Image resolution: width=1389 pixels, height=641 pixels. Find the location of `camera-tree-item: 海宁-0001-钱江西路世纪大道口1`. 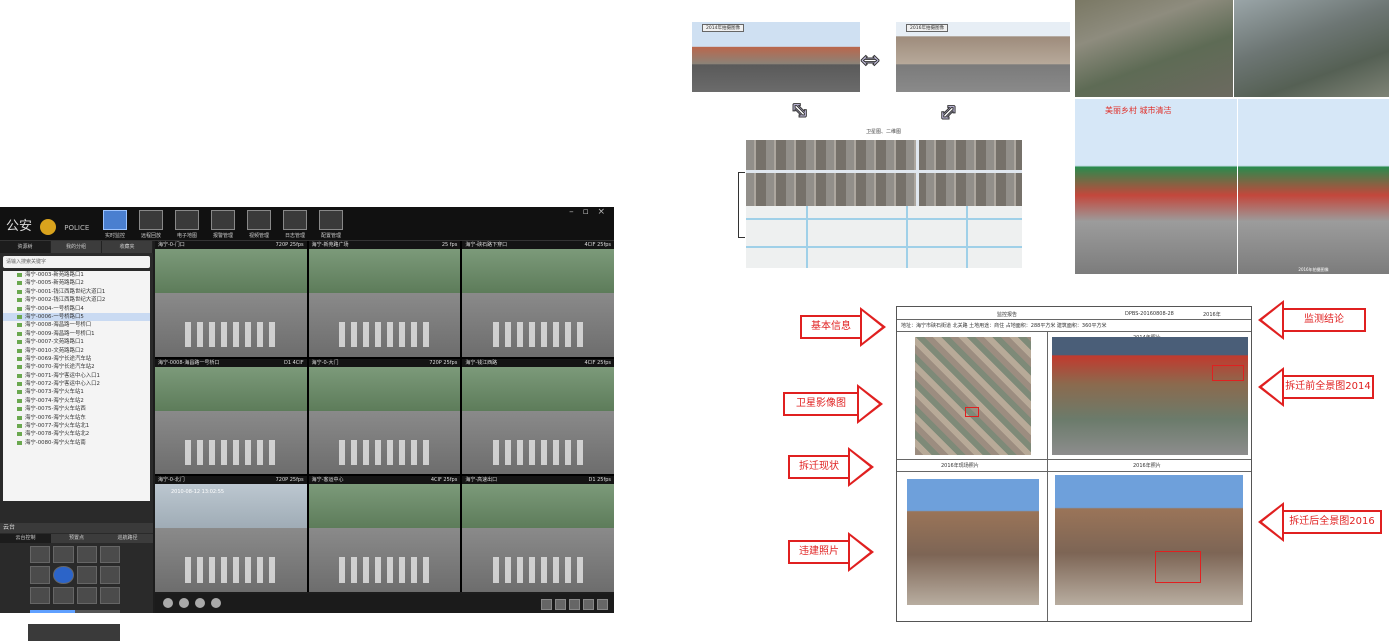

camera-tree-item: 海宁-0001-钱江西路世纪大道口1 is located at coordinates (76, 292).